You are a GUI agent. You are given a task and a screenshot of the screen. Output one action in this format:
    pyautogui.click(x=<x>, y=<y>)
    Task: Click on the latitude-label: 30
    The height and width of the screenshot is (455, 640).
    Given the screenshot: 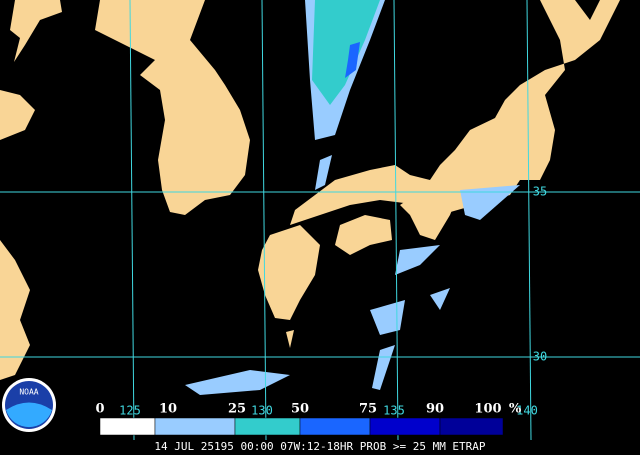 What is the action you would take?
    pyautogui.click(x=540, y=357)
    